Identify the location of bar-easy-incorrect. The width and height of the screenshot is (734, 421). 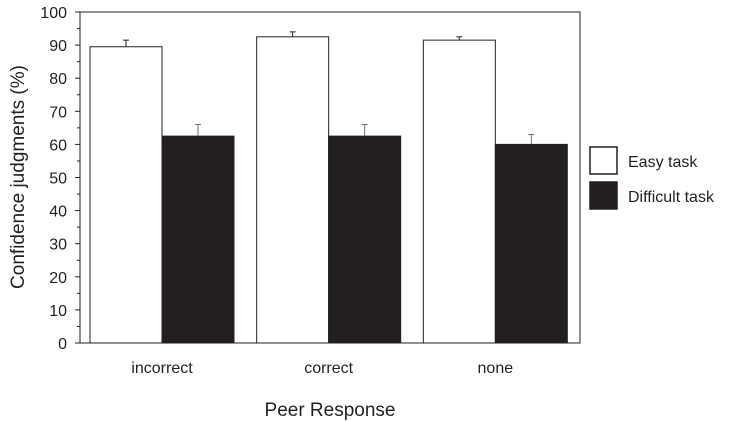
(126, 195).